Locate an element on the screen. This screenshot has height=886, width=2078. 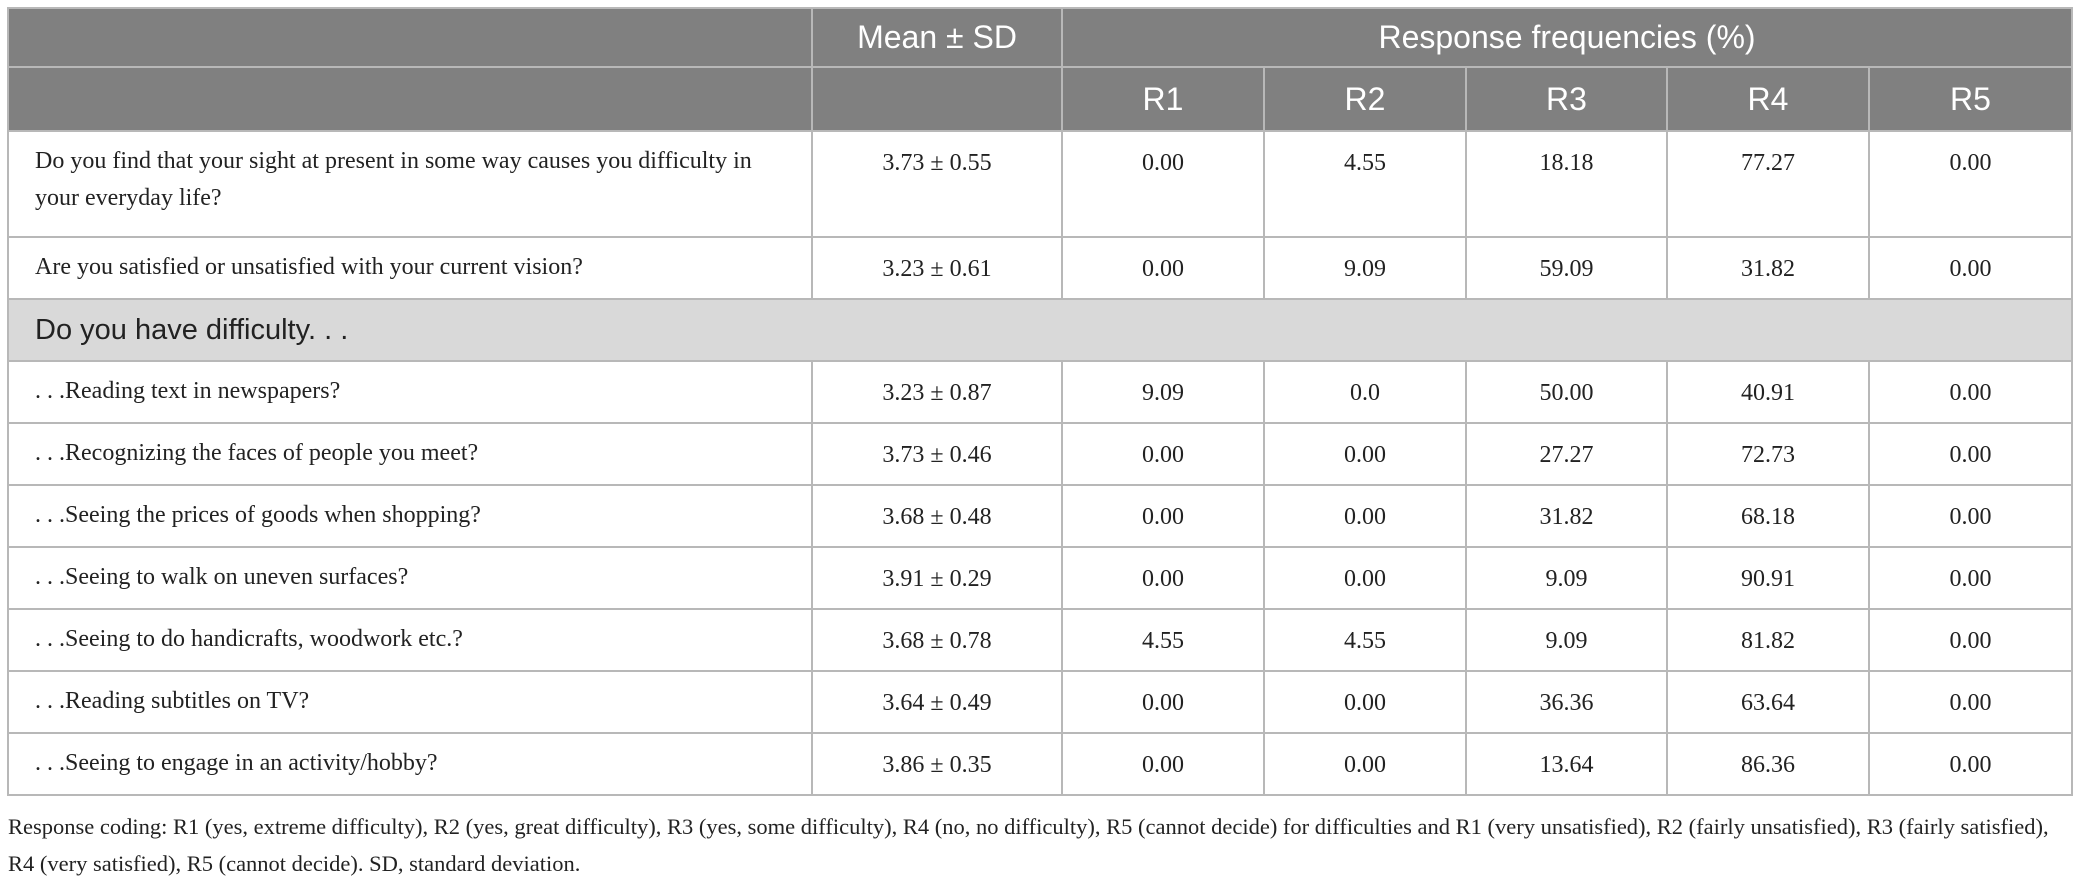
section-cell: Do you have difficulty. . . is located at coordinates (1040, 330).